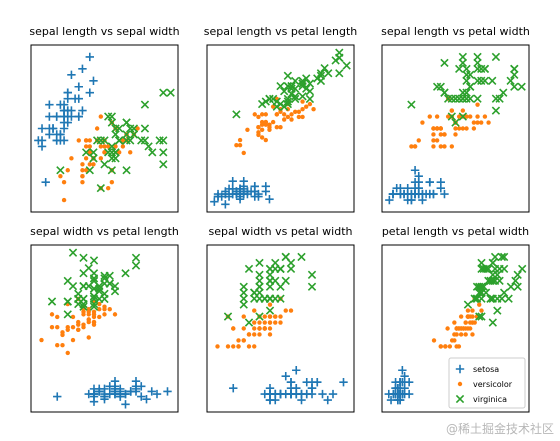 The image size is (560, 441). I want to click on scatter-panel: sepal width vs petal length, so click(104, 319).